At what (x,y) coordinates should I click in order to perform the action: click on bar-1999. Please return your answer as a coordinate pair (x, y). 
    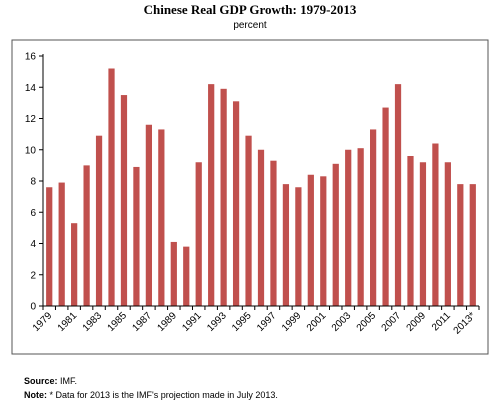
    Looking at the image, I should click on (298, 246).